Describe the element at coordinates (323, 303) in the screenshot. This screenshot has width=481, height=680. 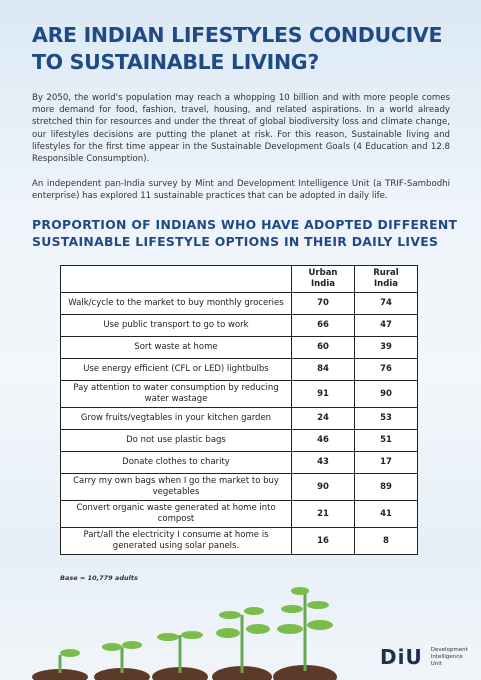
I see `value-cell: 70` at that location.